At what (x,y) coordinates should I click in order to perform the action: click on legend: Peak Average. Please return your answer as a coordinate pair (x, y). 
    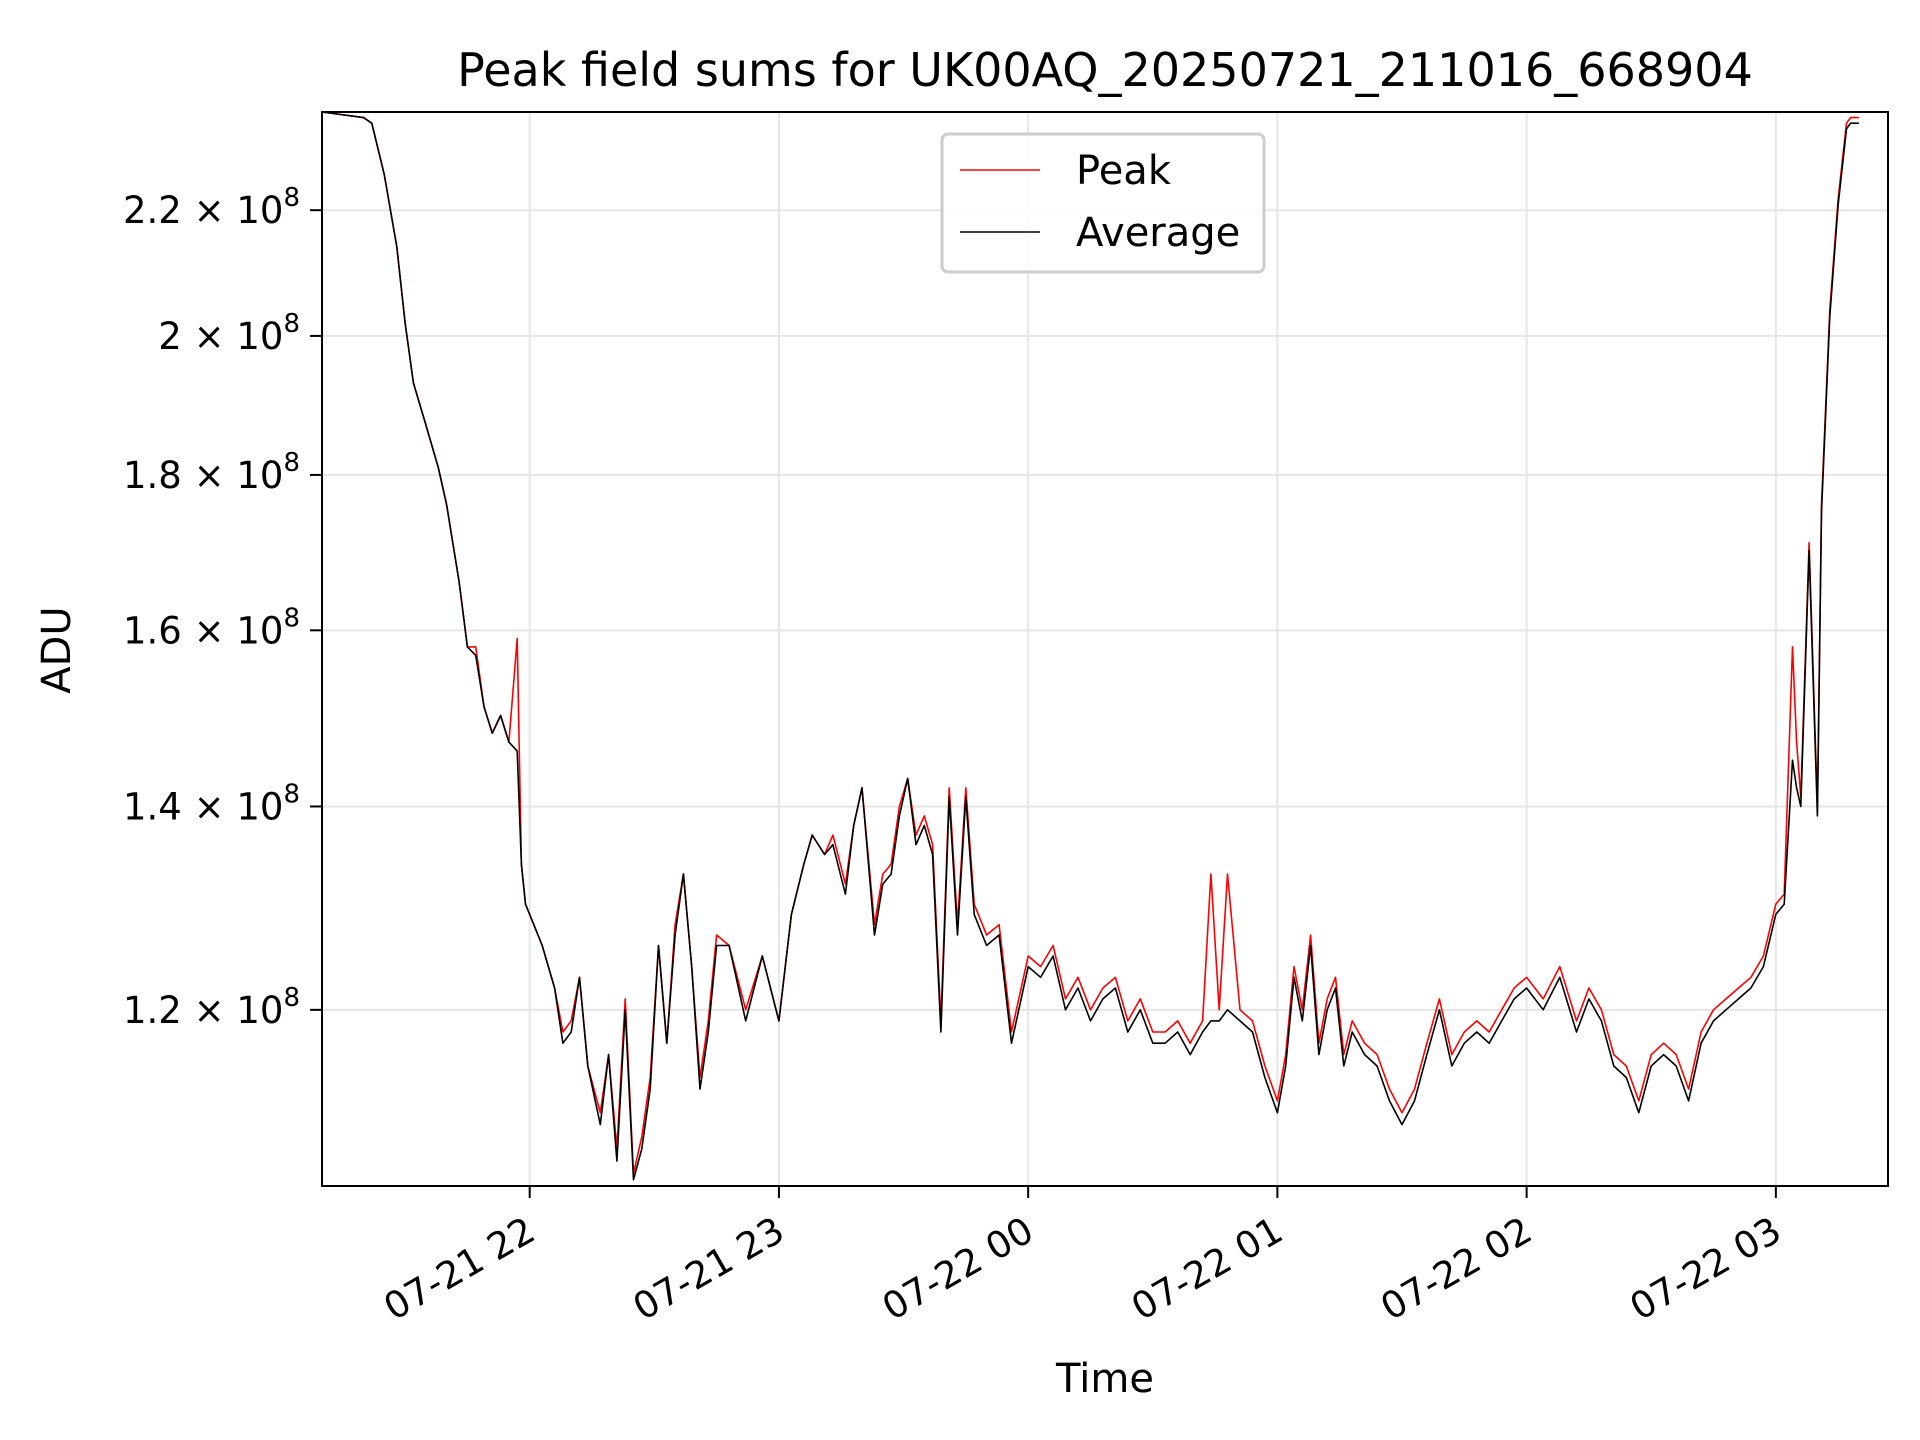
    Looking at the image, I should click on (1103, 203).